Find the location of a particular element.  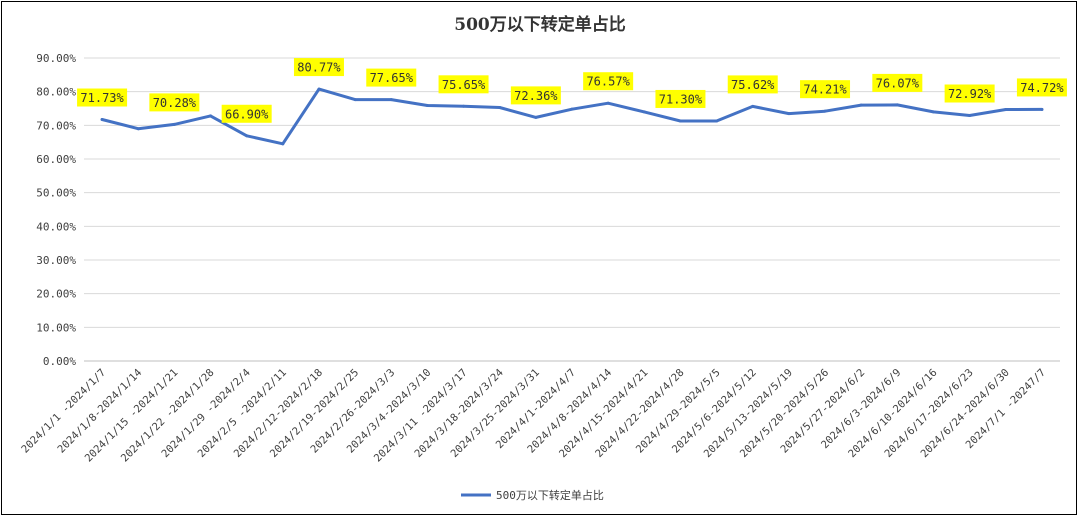

y-tick-label: 90.00% is located at coordinates (56, 58).